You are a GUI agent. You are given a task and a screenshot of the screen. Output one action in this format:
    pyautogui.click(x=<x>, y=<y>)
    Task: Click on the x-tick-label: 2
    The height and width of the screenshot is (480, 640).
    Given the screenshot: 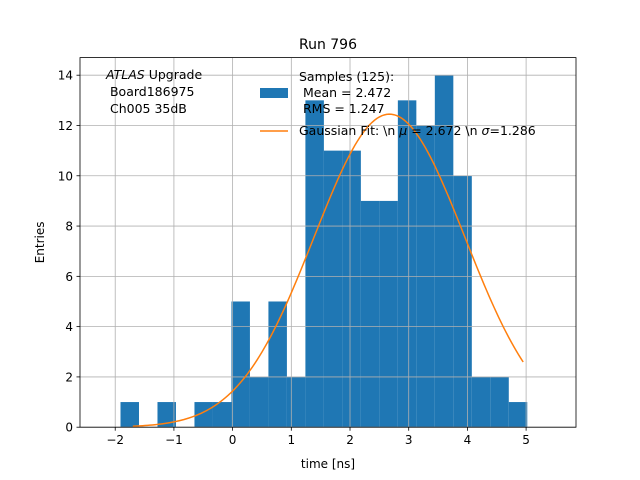 What is the action you would take?
    pyautogui.click(x=350, y=440)
    